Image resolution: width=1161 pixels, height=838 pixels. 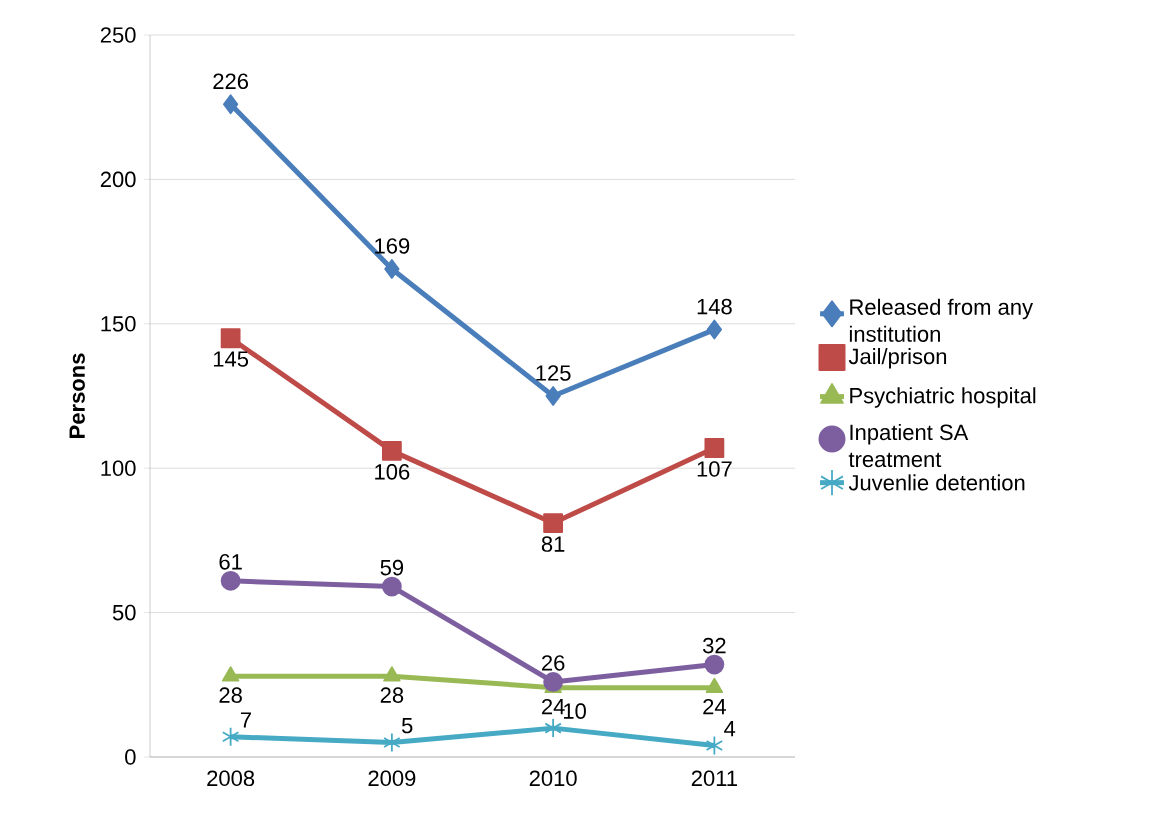 I want to click on data-label: 5, so click(x=407, y=726).